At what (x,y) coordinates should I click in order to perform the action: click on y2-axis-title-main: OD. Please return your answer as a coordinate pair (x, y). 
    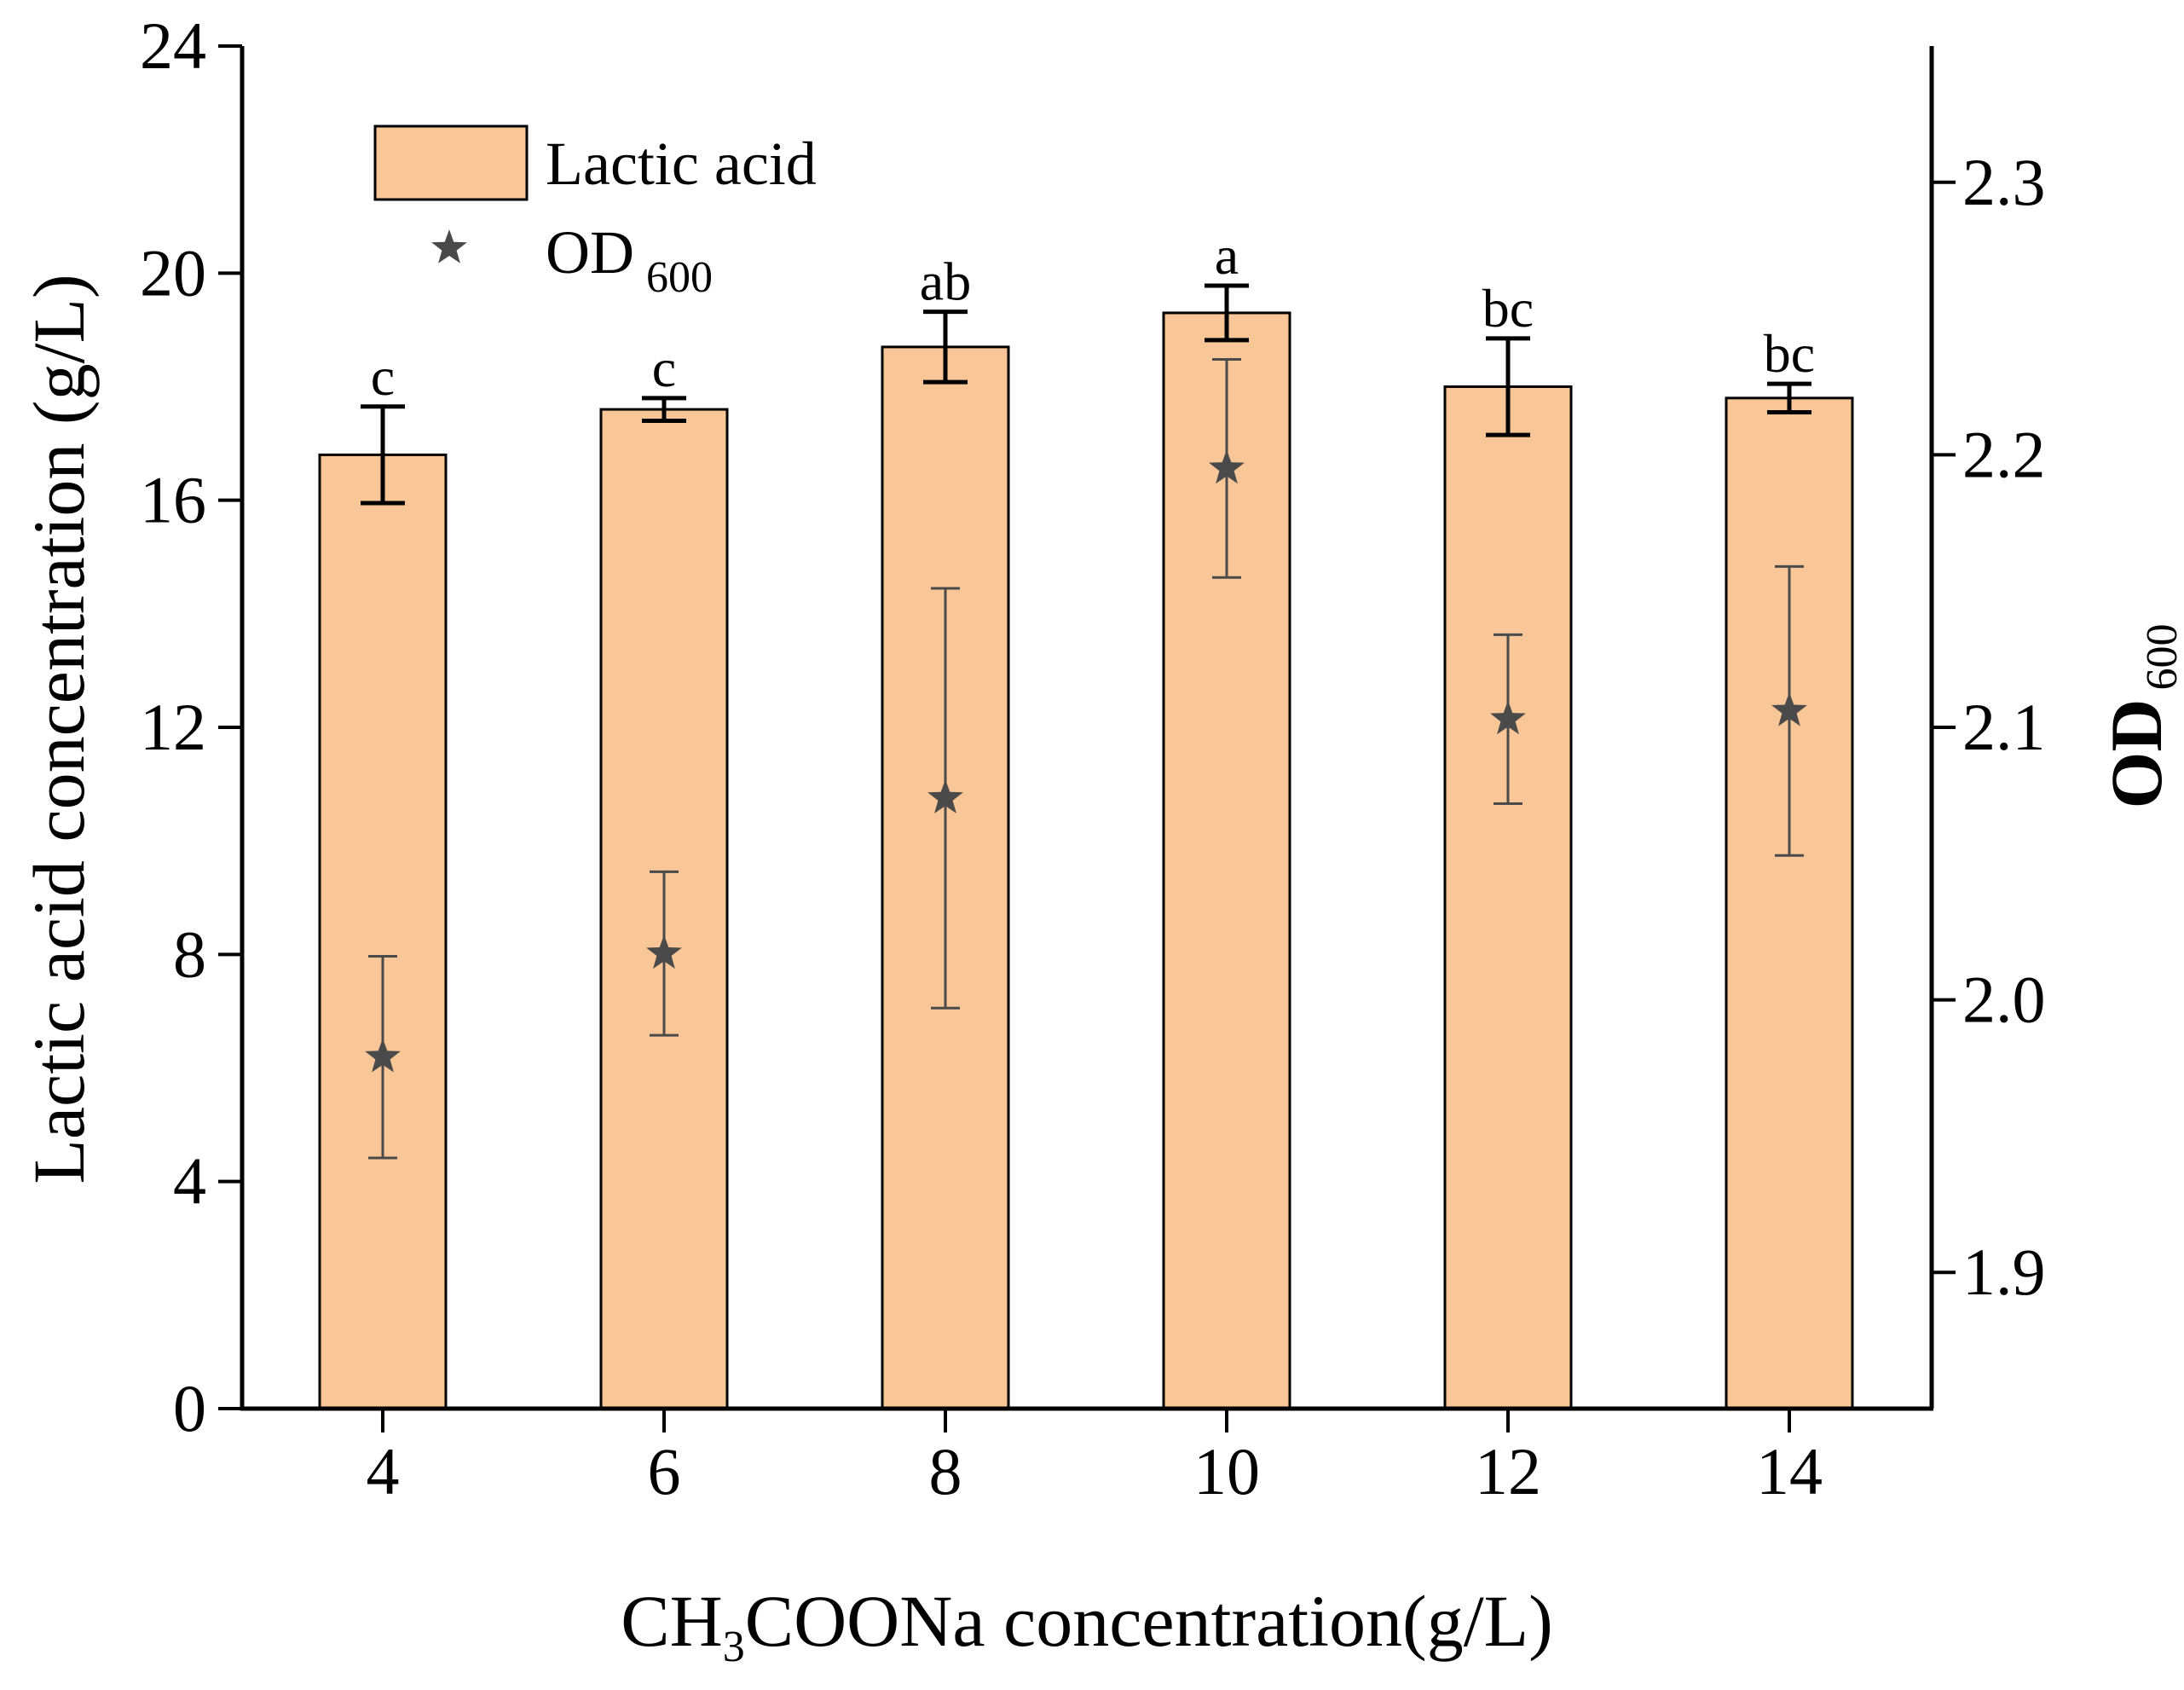
    Looking at the image, I should click on (2136, 754).